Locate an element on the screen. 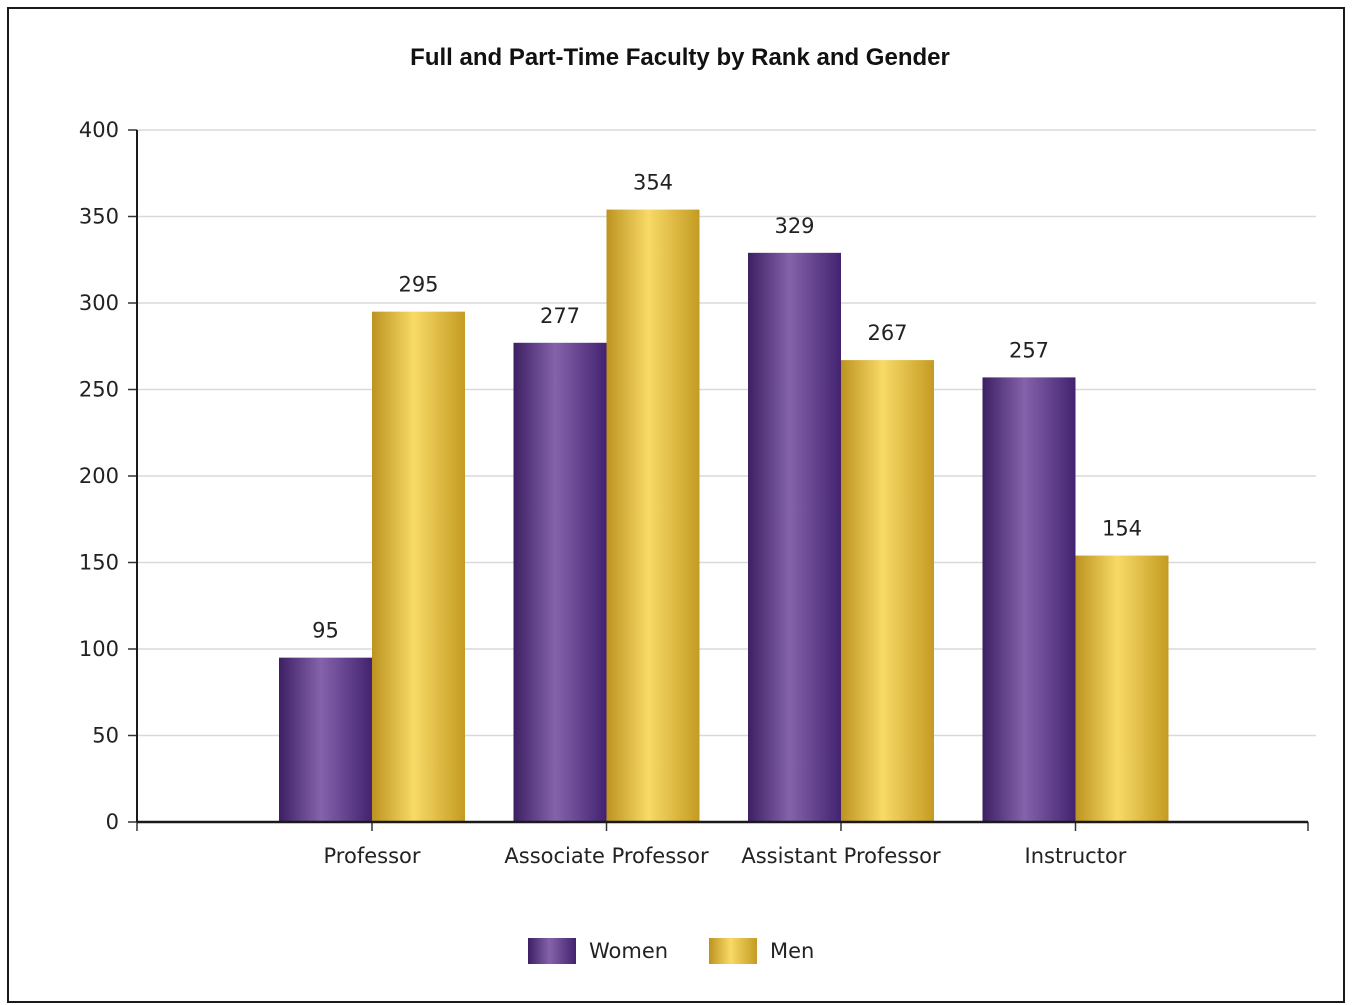  y-tick-label: 0 is located at coordinates (112, 822).